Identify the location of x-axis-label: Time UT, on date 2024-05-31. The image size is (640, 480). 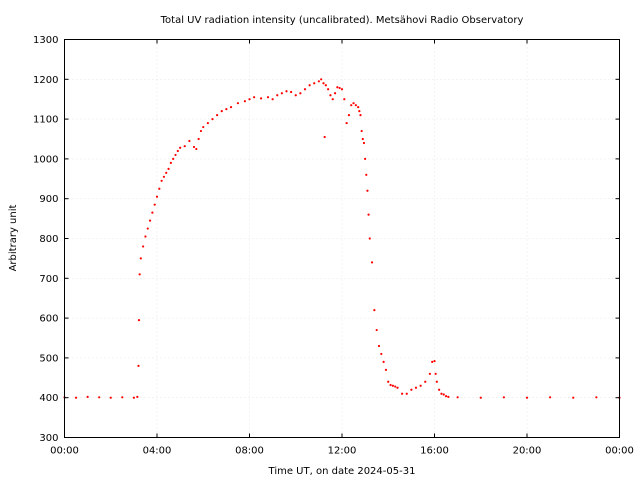
(342, 471).